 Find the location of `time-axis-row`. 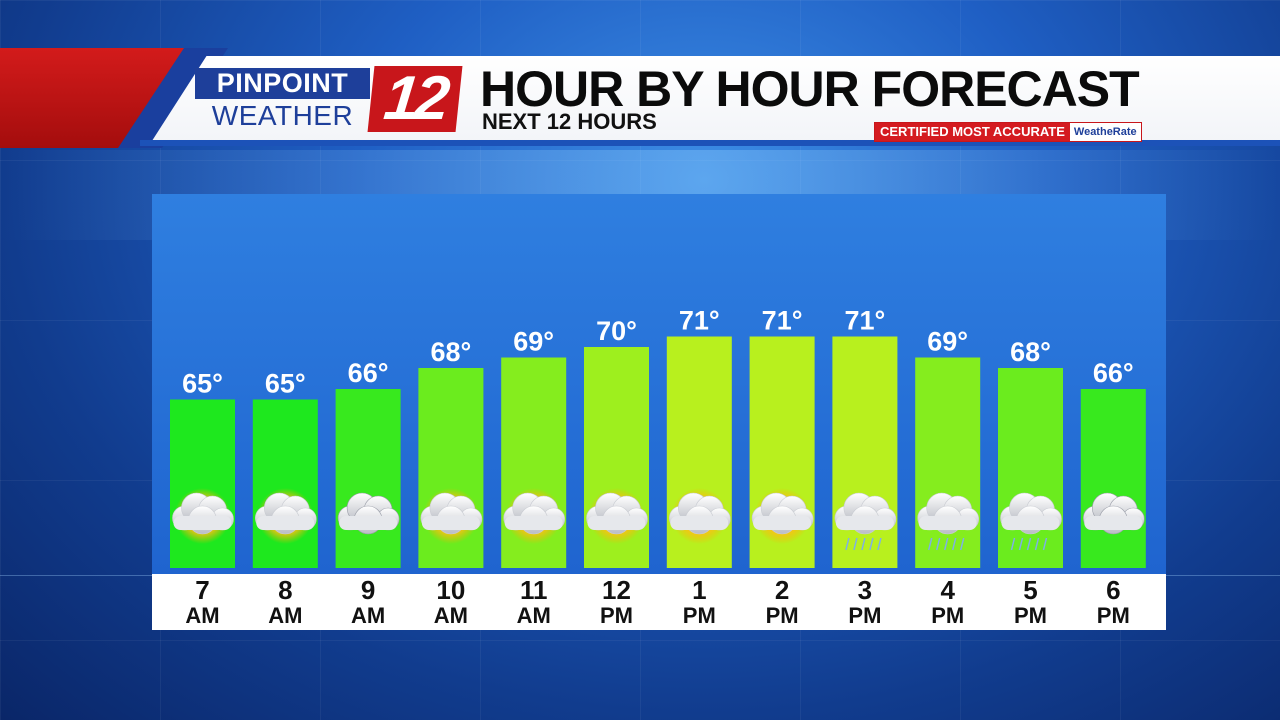

time-axis-row is located at coordinates (659, 602).